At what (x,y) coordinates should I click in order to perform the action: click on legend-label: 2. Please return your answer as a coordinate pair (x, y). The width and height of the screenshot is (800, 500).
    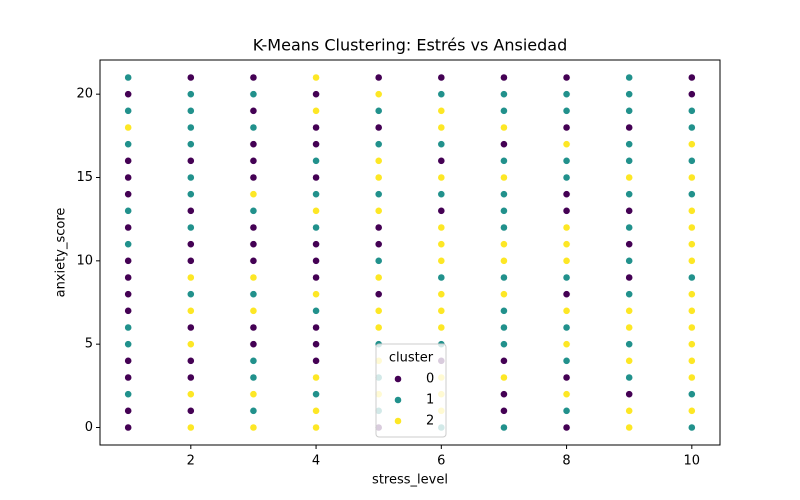
    Looking at the image, I should click on (430, 421).